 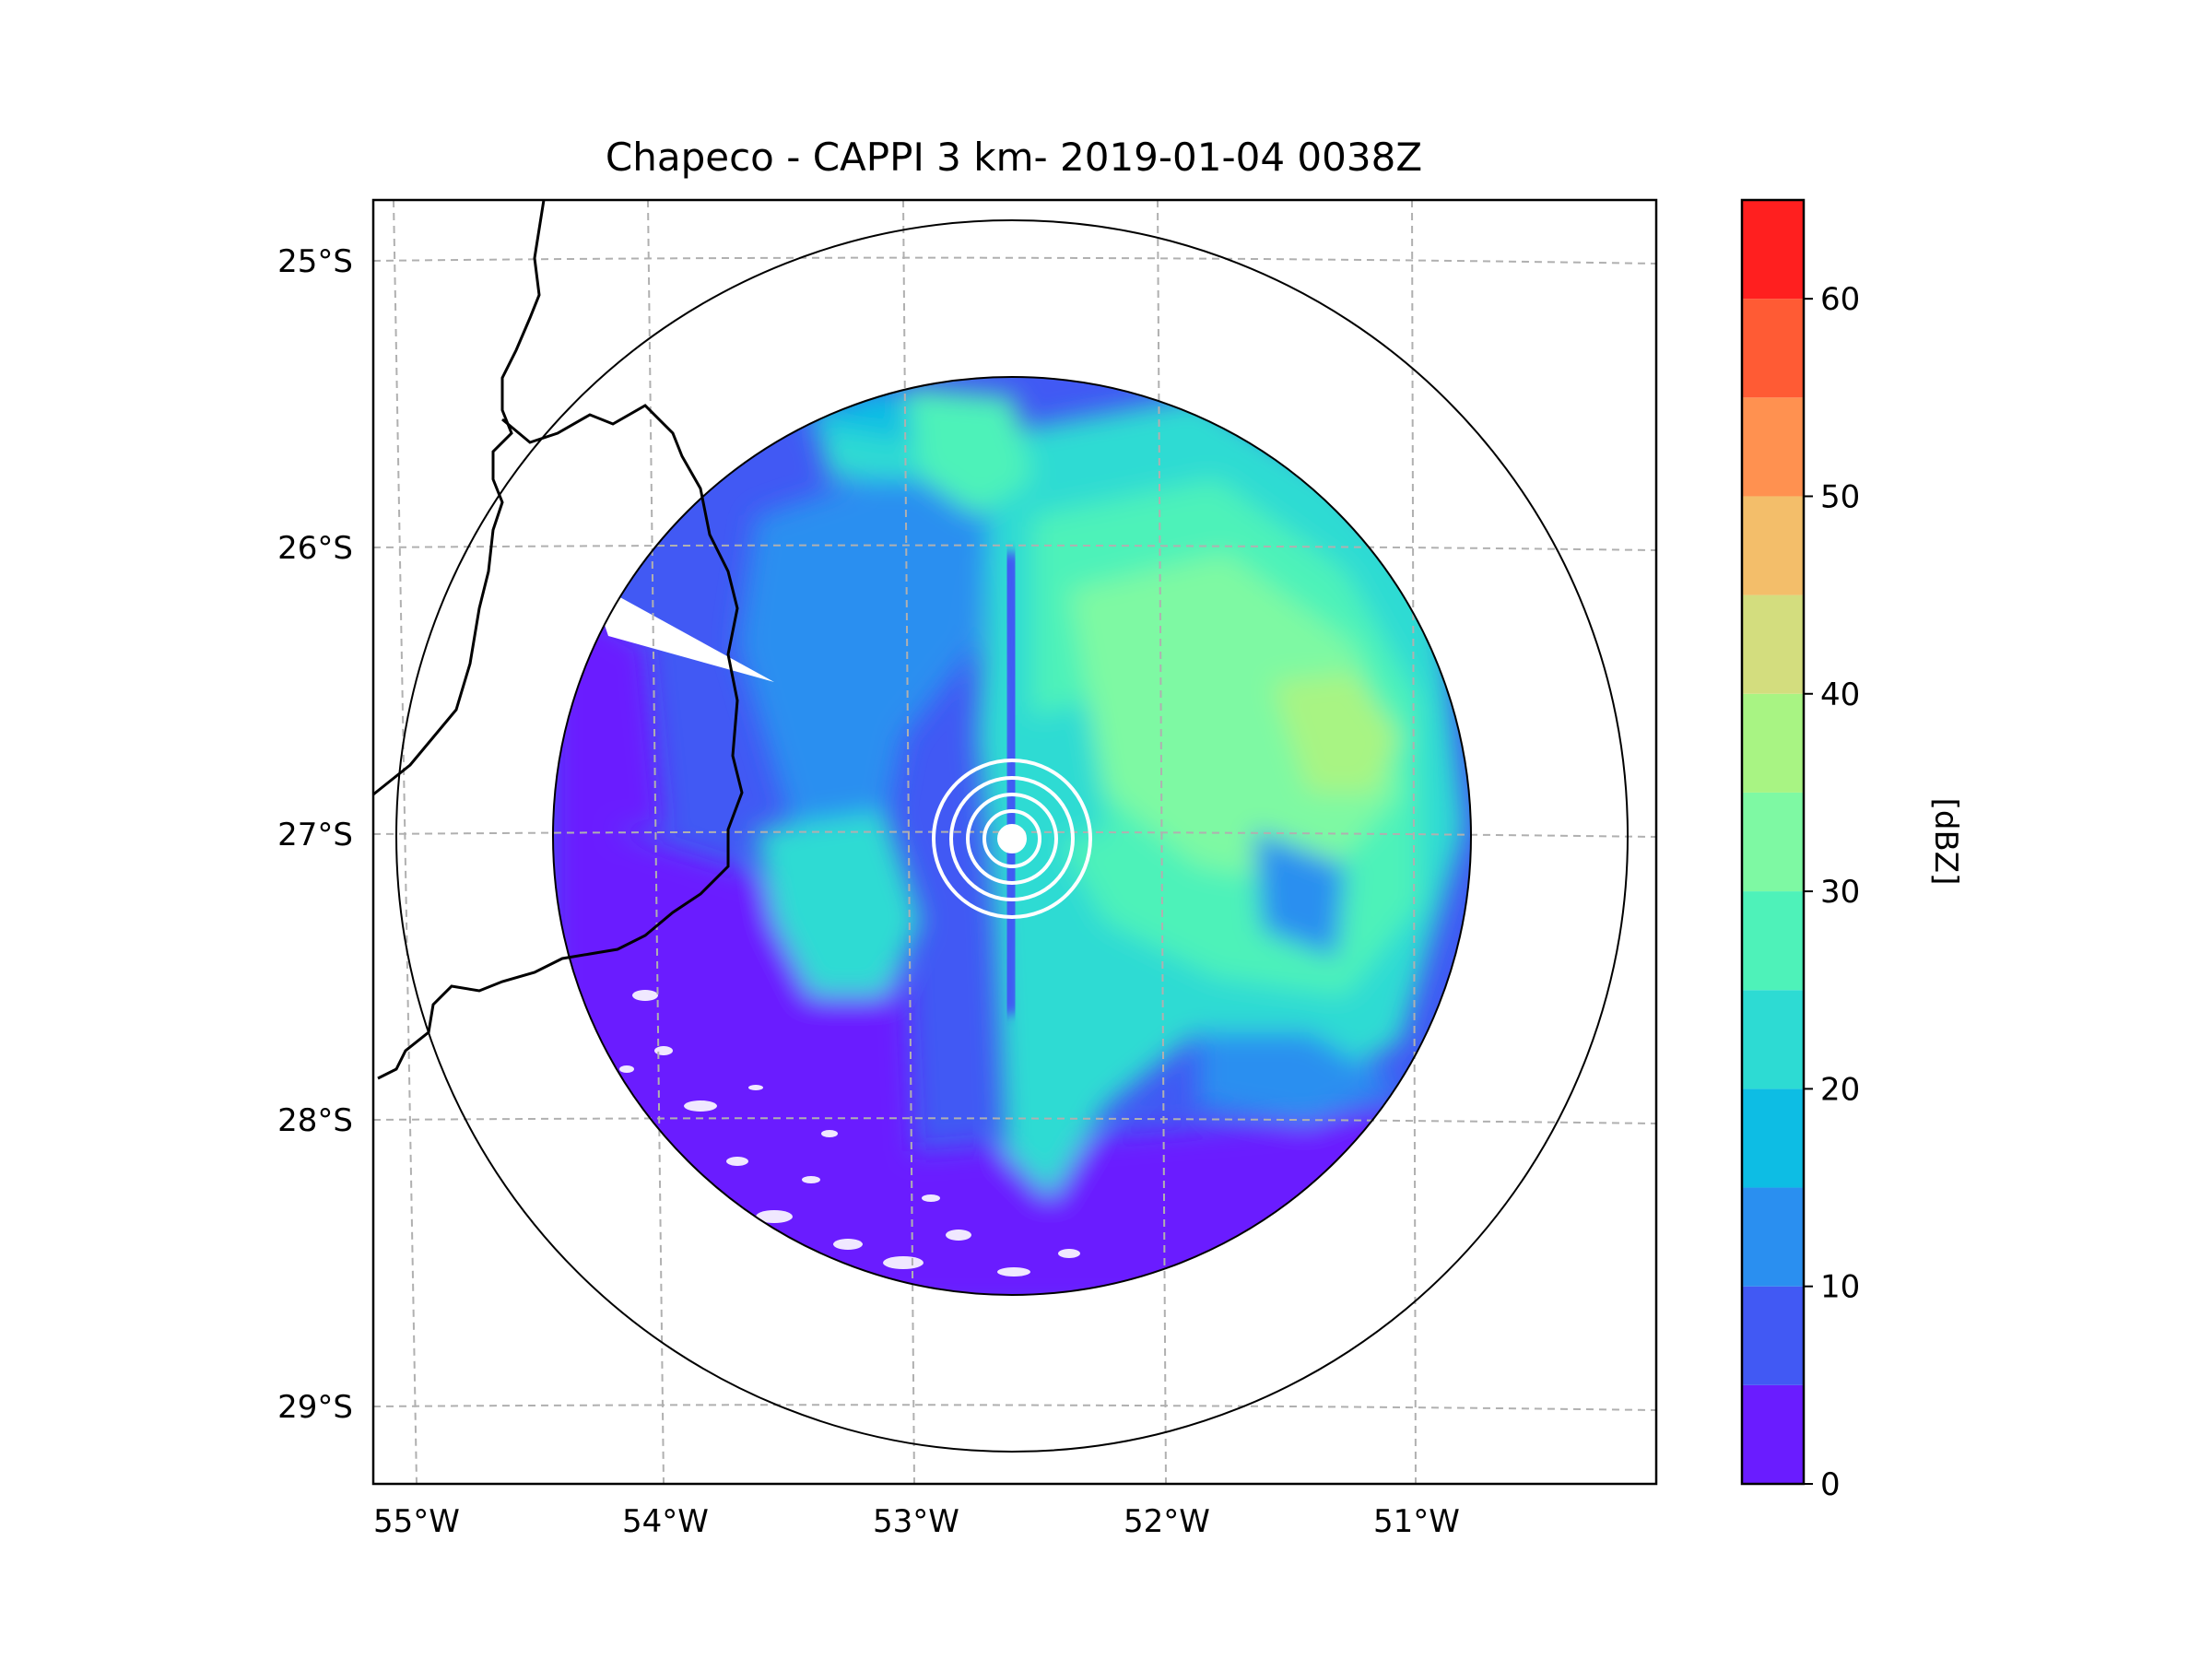 I want to click on colorbar-tick-label: 50, so click(x=1840, y=496).